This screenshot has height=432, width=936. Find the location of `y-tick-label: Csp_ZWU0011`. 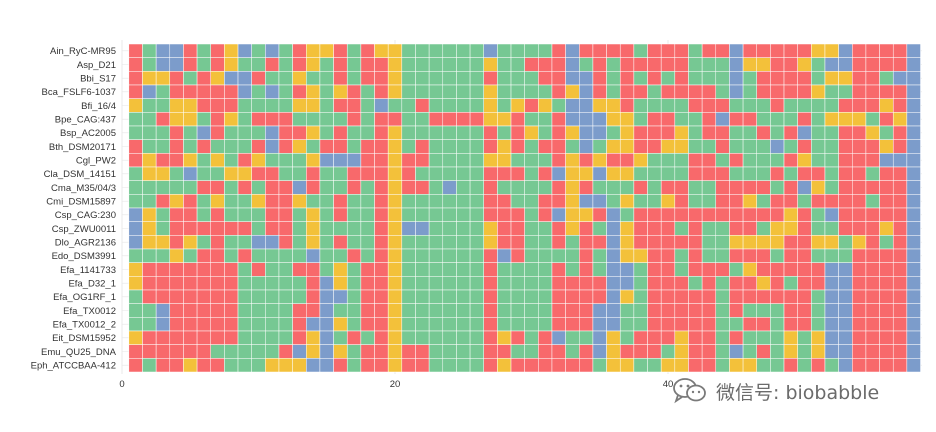

y-tick-label: Csp_ZWU0011 is located at coordinates (84, 229).